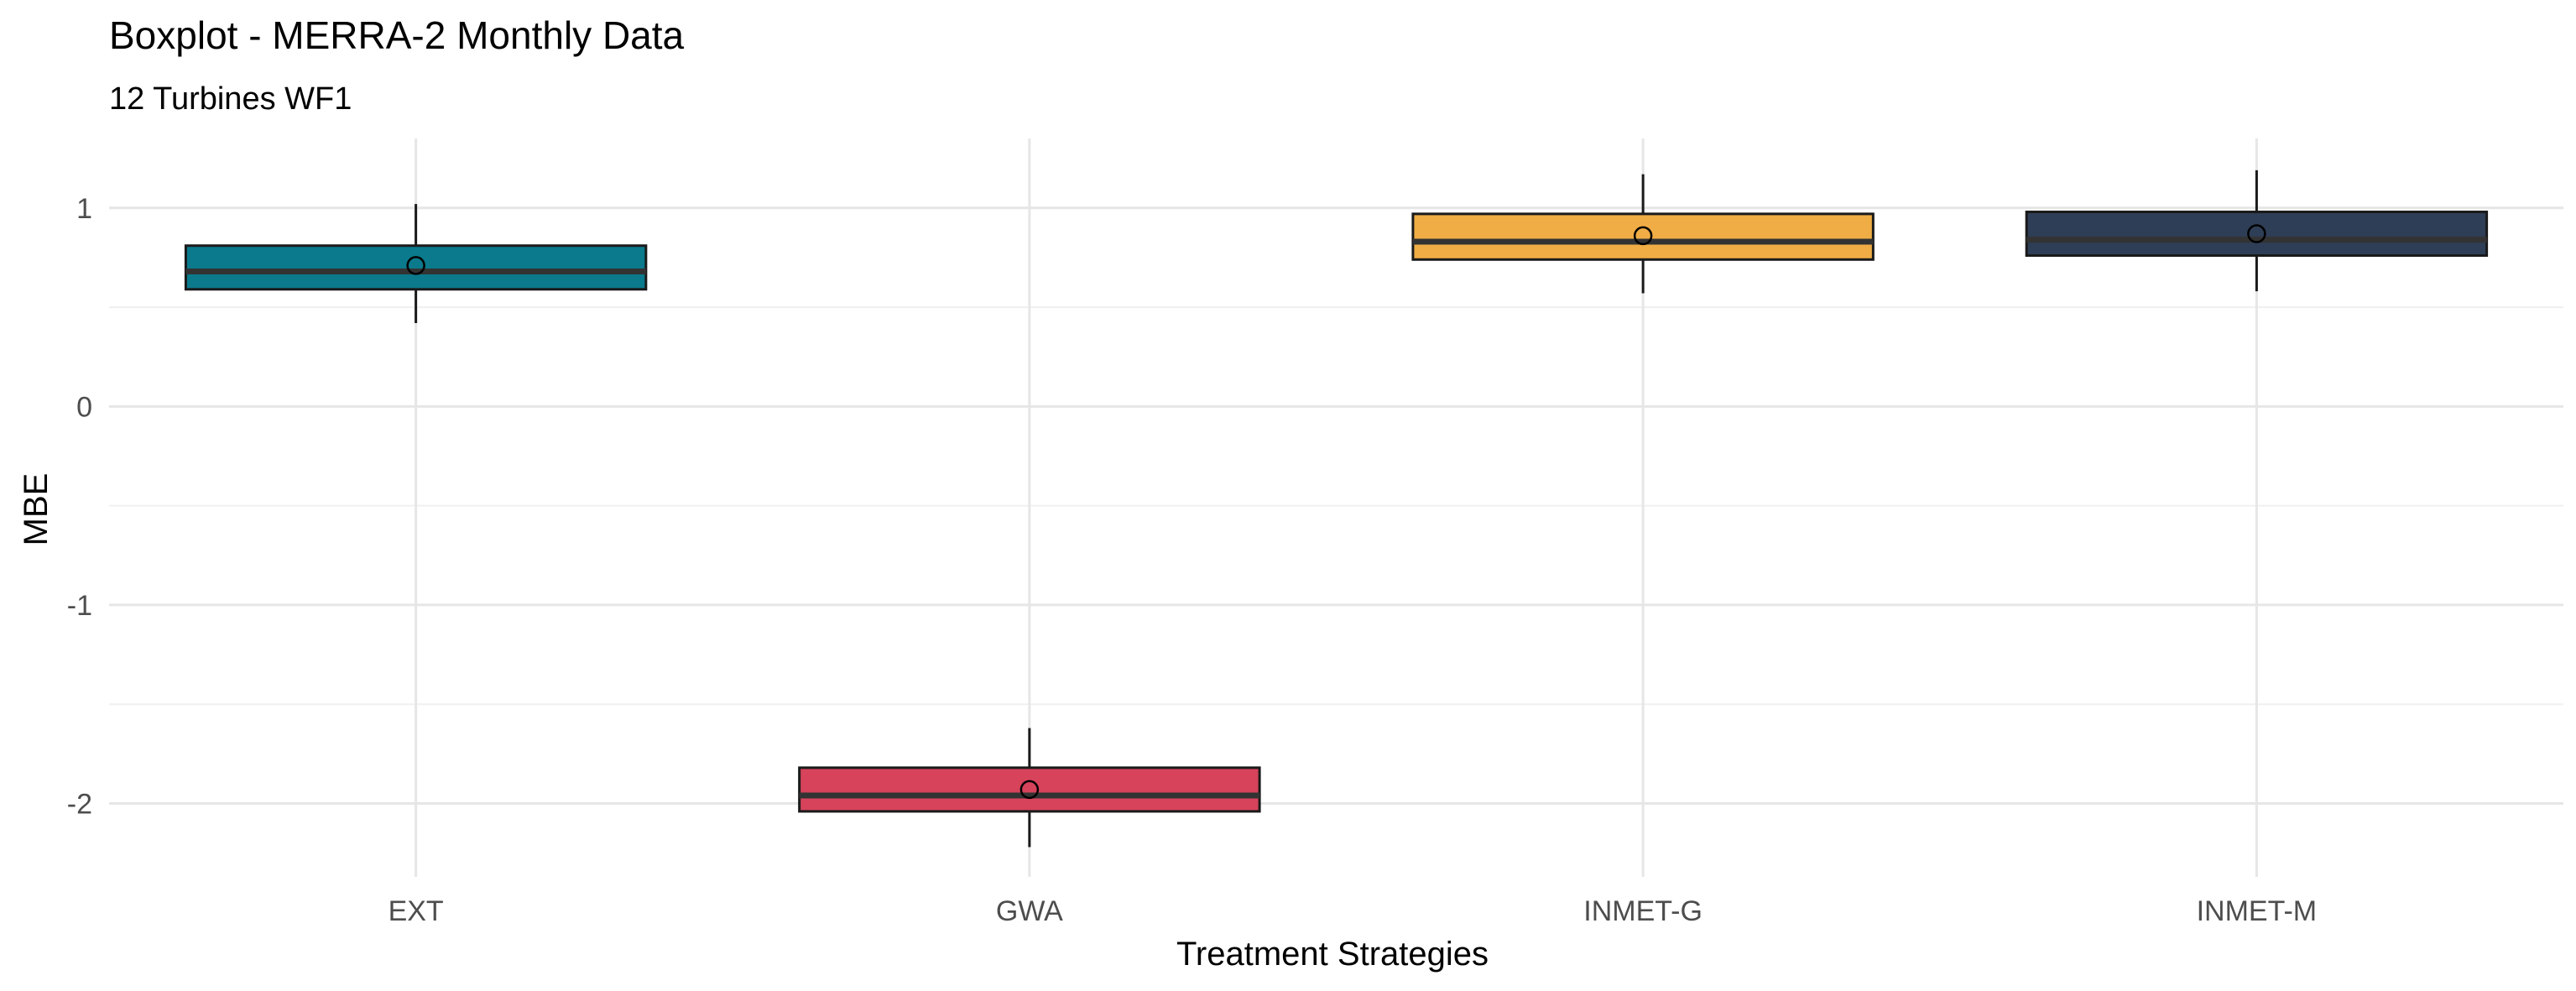  Describe the element at coordinates (397, 35) in the screenshot. I see `chart-title: Boxplot - MERRA-2 Monthly Data` at that location.